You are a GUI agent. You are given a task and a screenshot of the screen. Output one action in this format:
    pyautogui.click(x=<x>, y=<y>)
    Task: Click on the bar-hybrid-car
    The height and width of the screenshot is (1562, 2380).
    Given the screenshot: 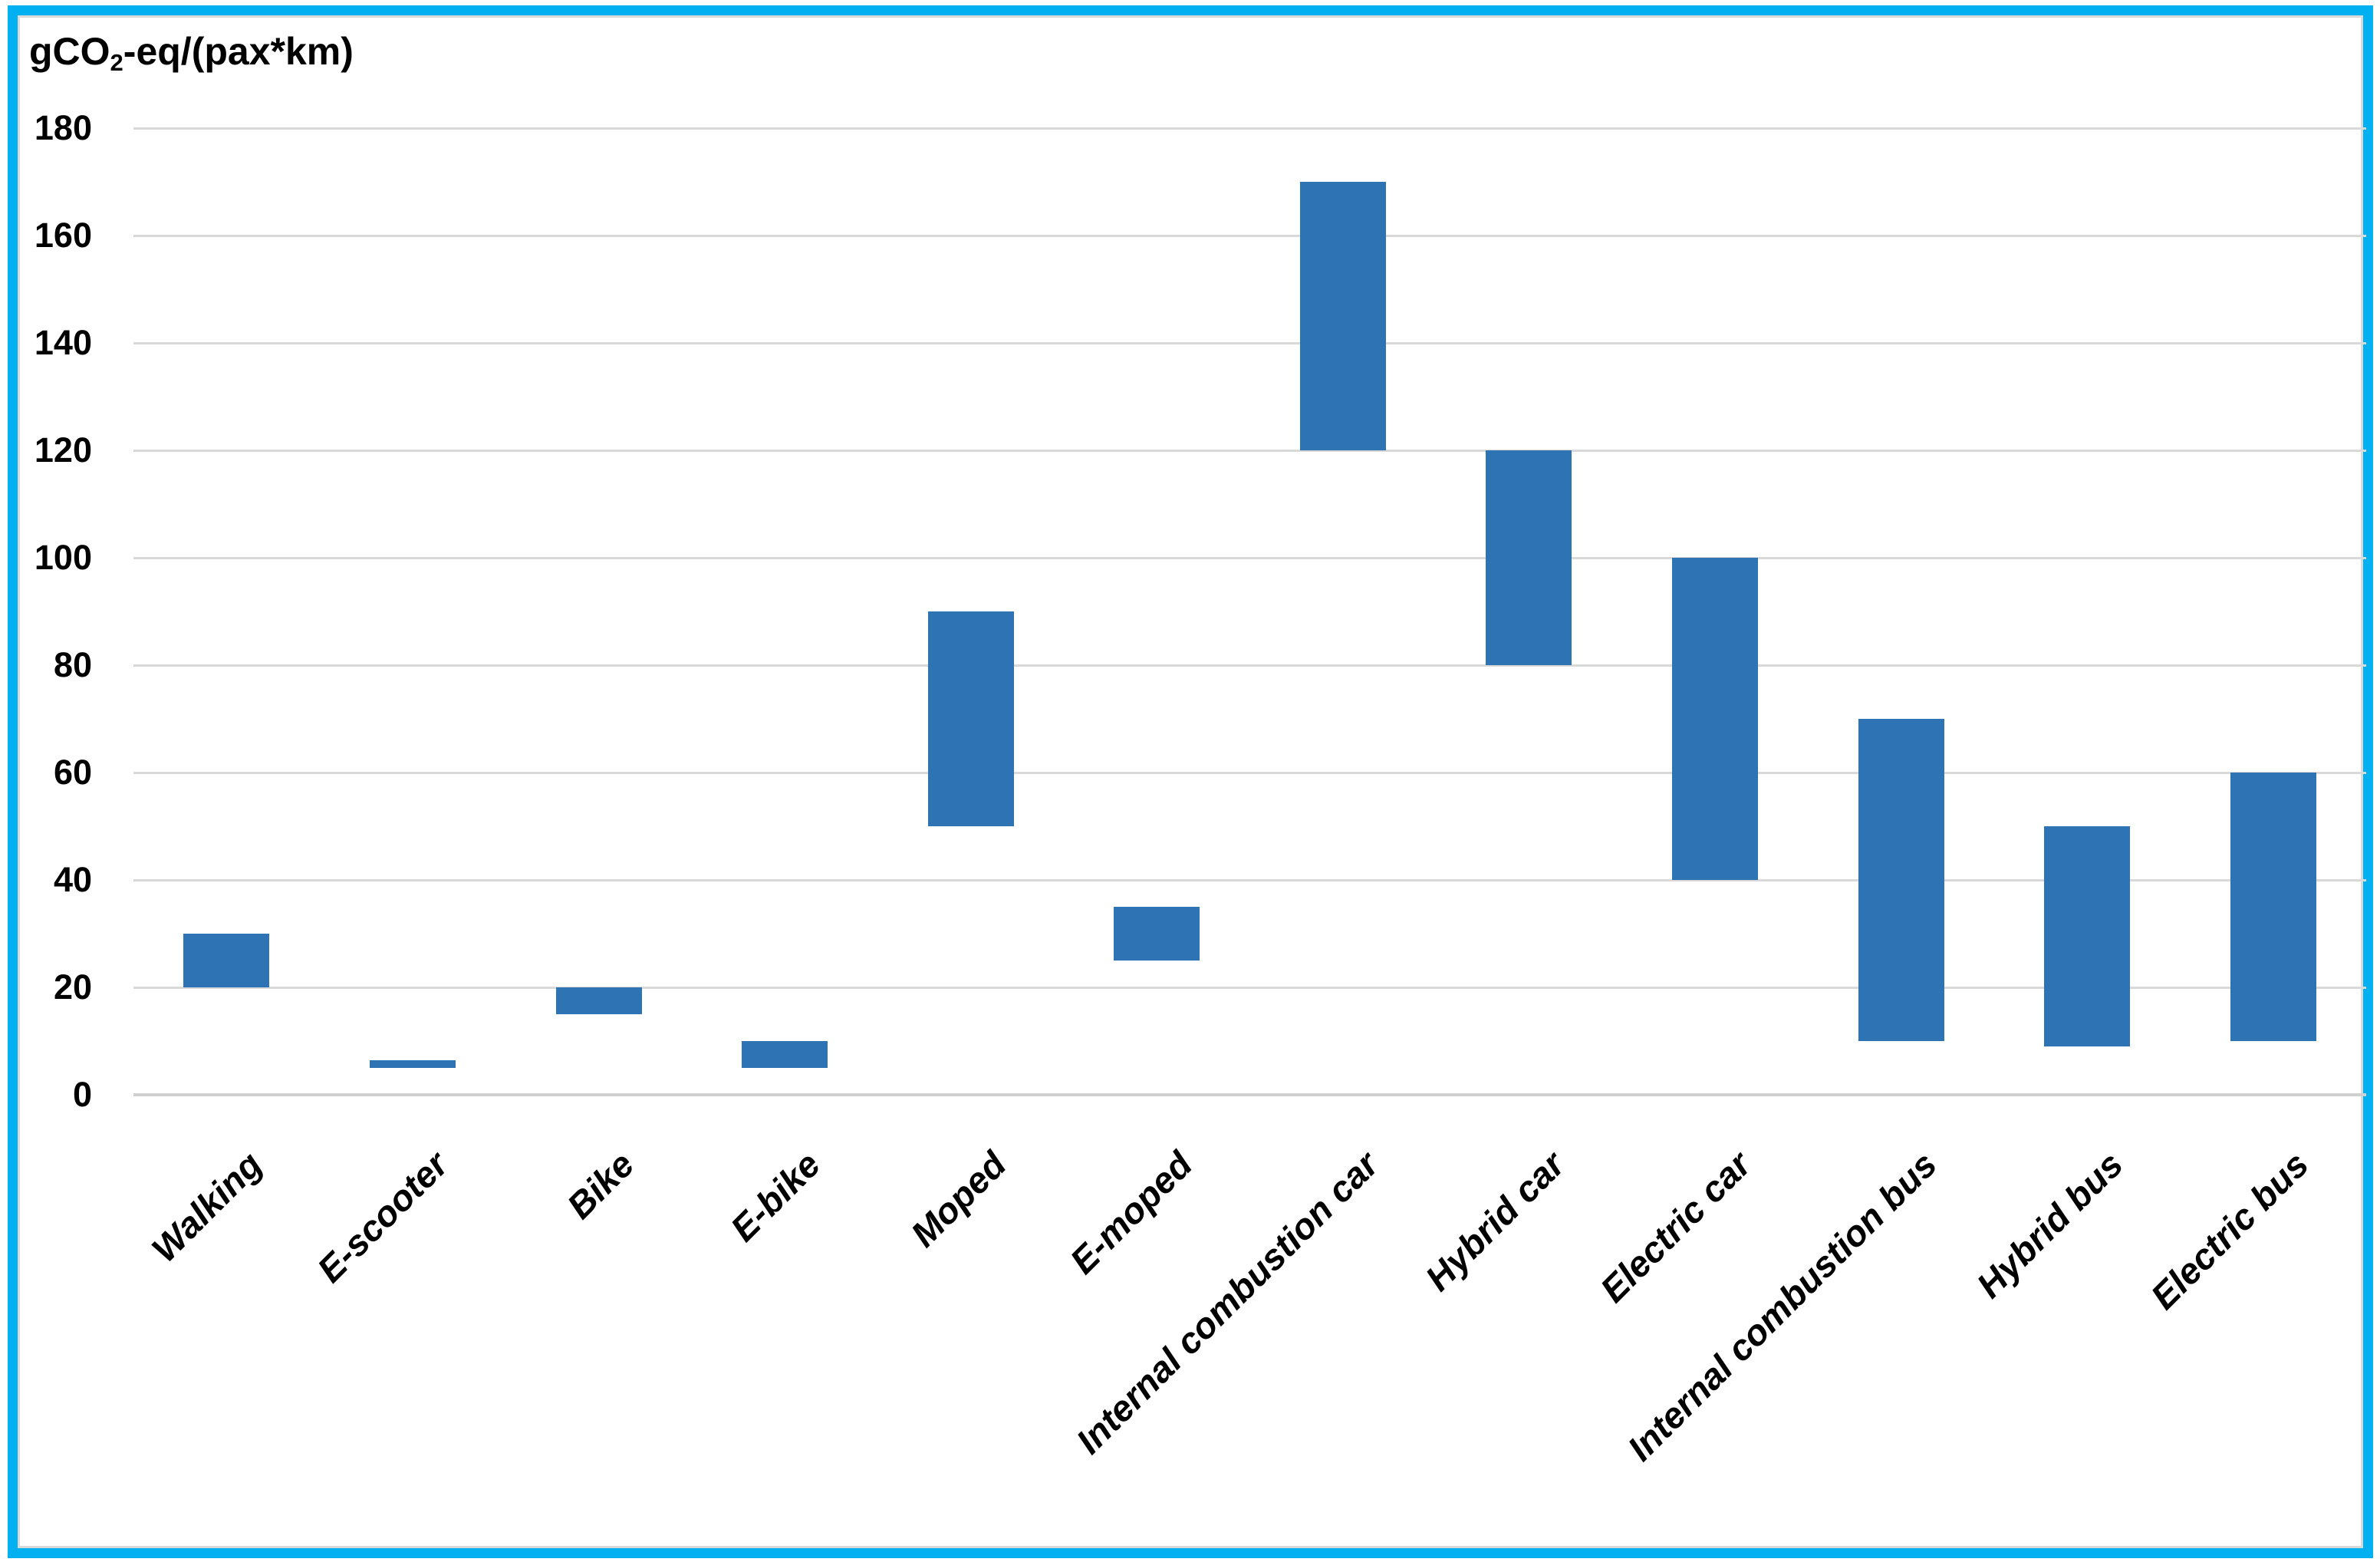 What is the action you would take?
    pyautogui.click(x=1529, y=557)
    